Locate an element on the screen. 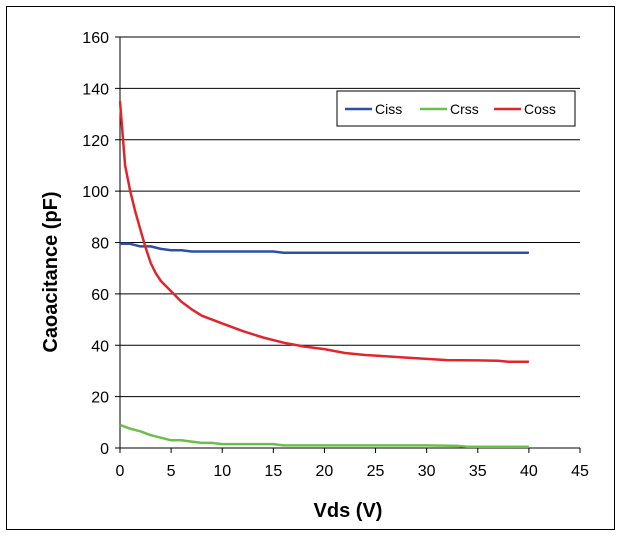 This screenshot has height=536, width=621. x-tick-label: 5 is located at coordinates (171, 471).